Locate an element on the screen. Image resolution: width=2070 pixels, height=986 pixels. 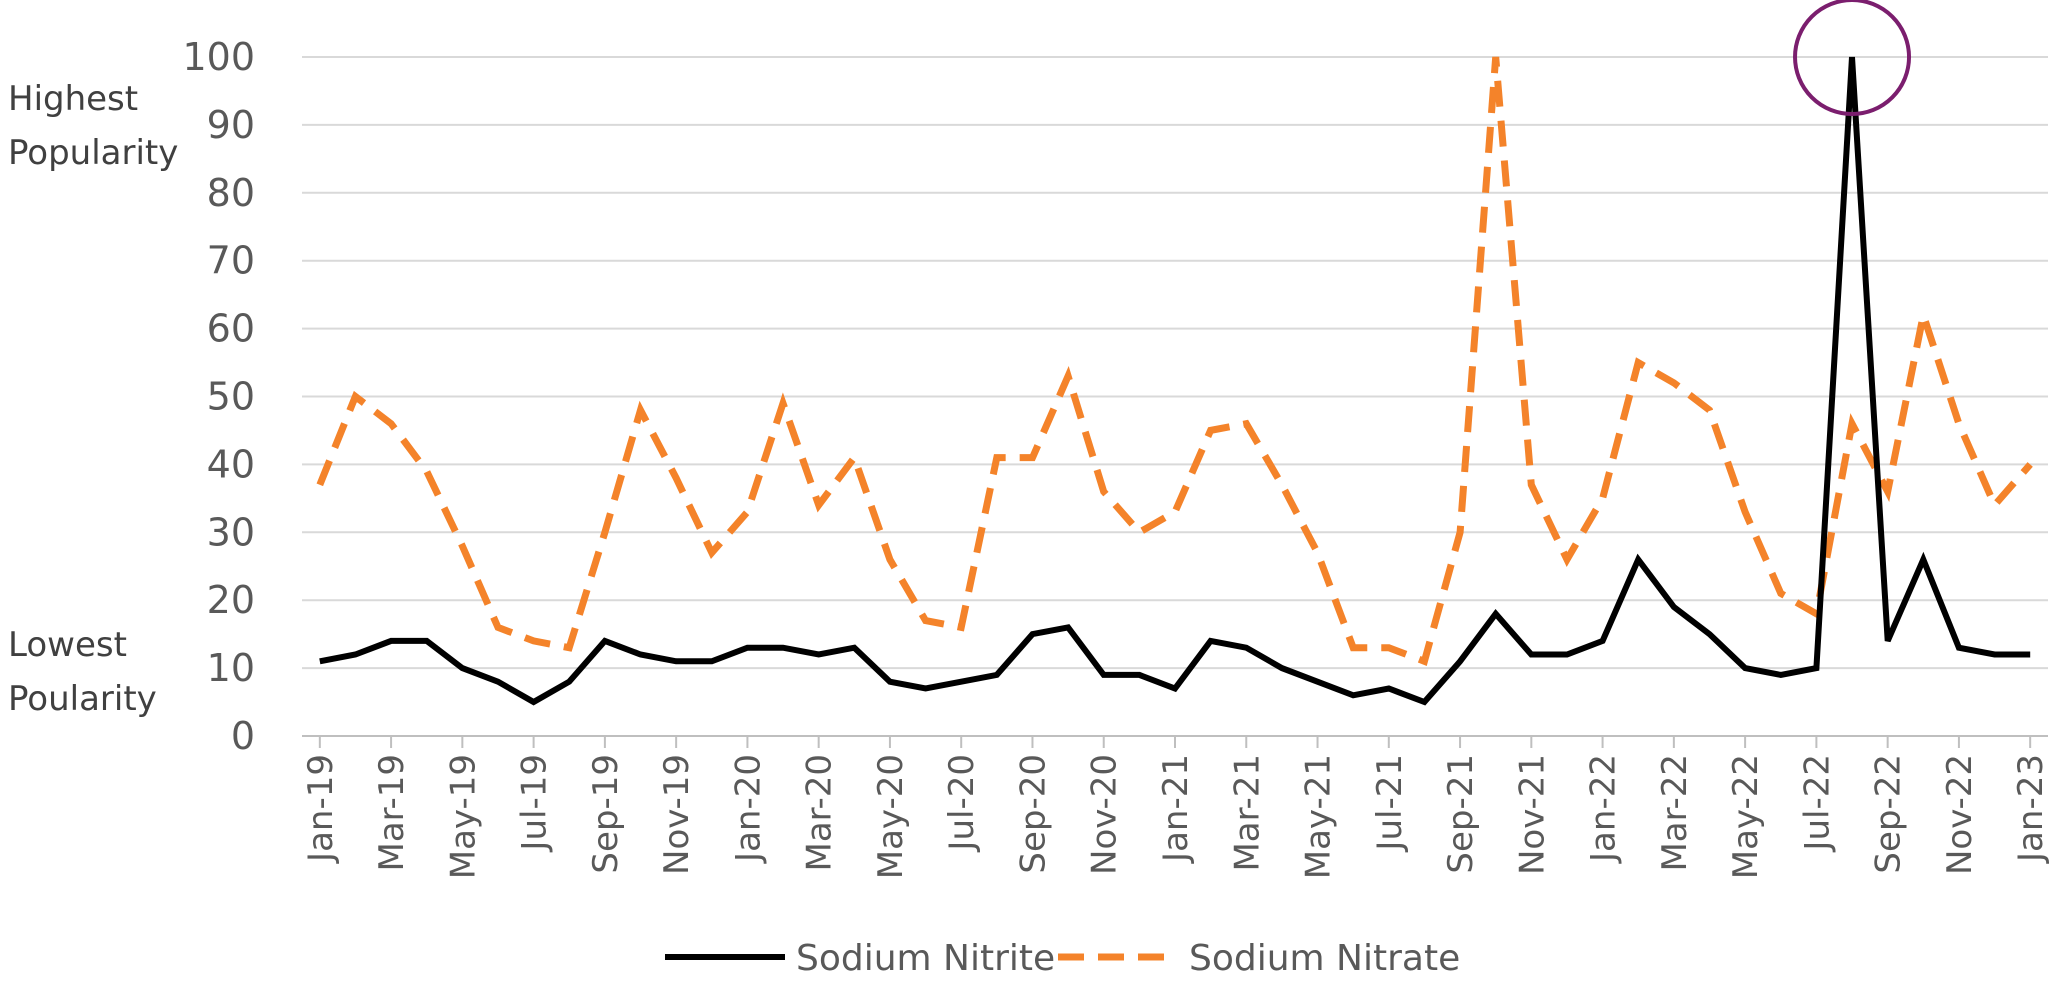
legend: Sodium Nitrite Sodium Nitrate is located at coordinates (1062, 958).